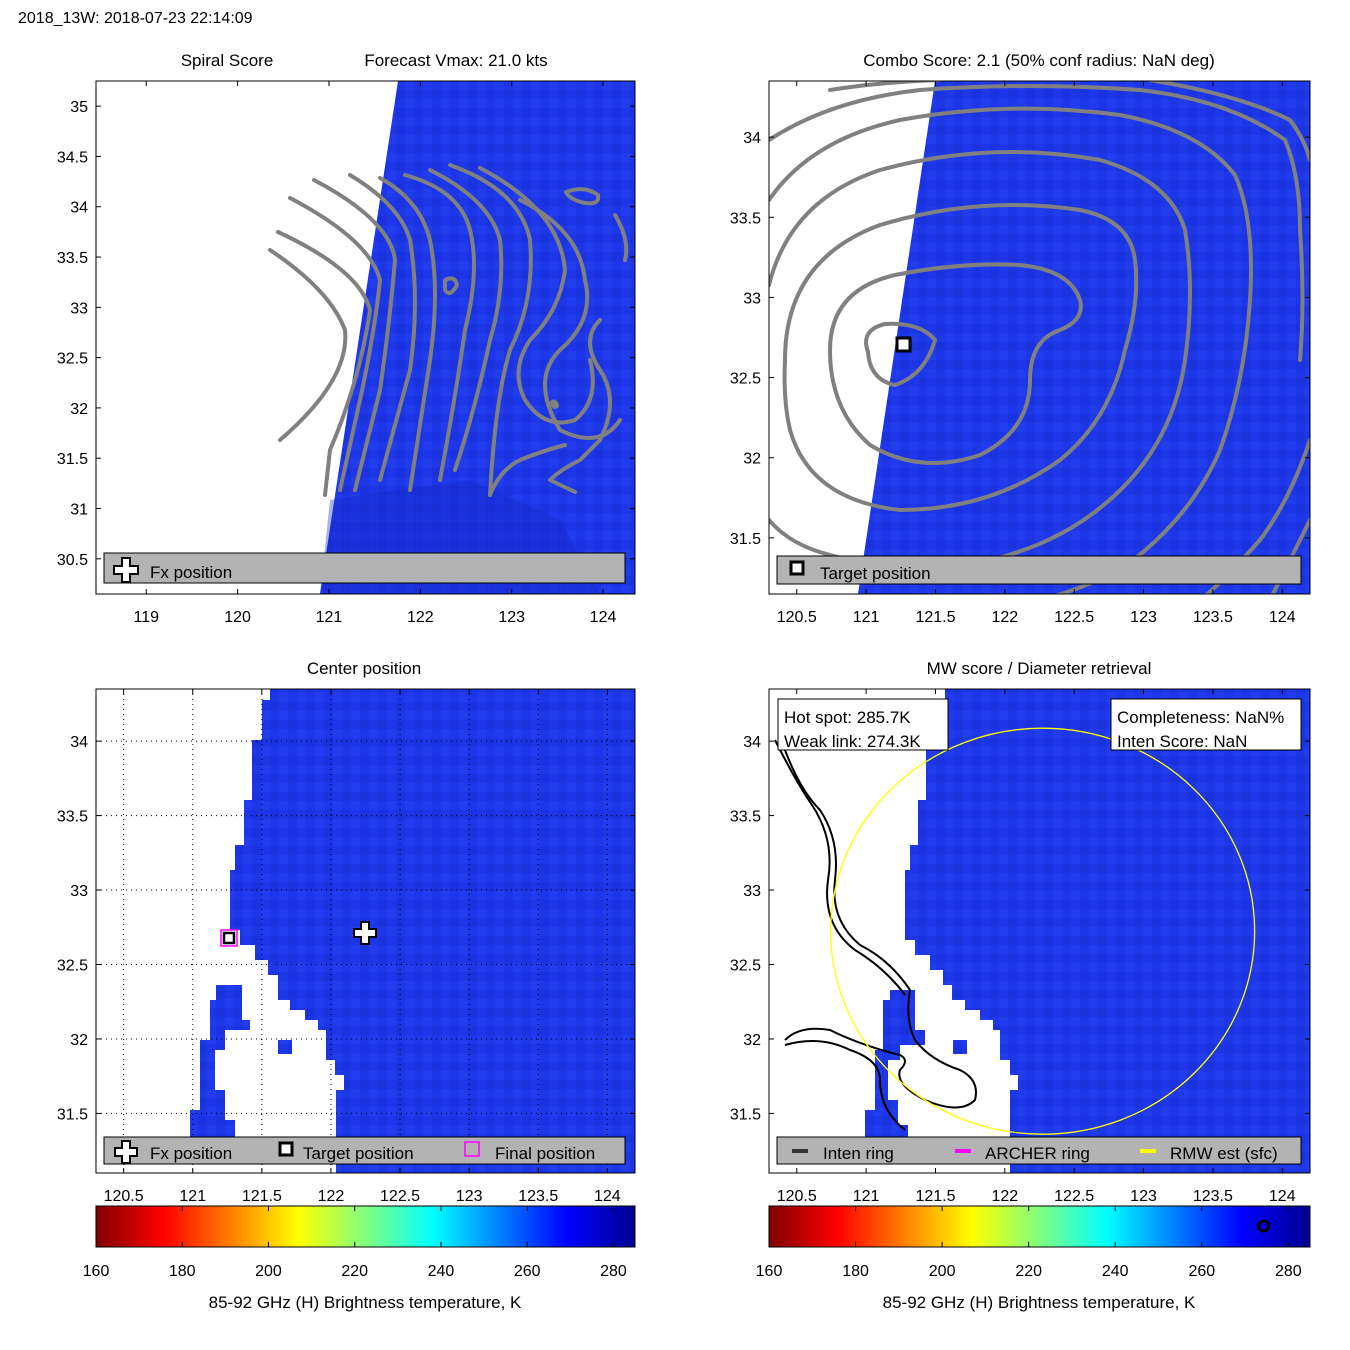 The height and width of the screenshot is (1350, 1350). I want to click on x-tick-label: 120, so click(237, 617).